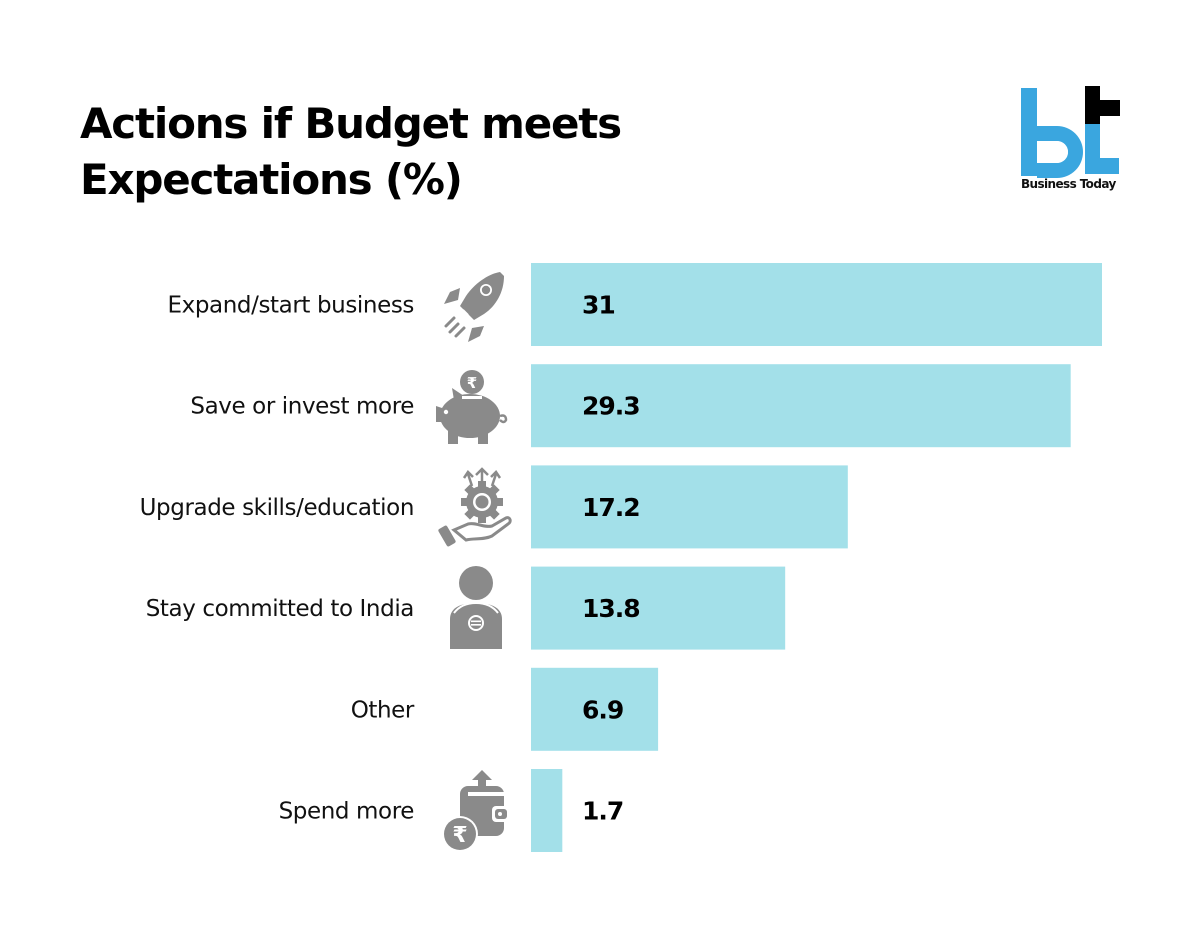 The height and width of the screenshot is (934, 1200). Describe the element at coordinates (611, 507) in the screenshot. I see `value-label-2: 17.2` at that location.